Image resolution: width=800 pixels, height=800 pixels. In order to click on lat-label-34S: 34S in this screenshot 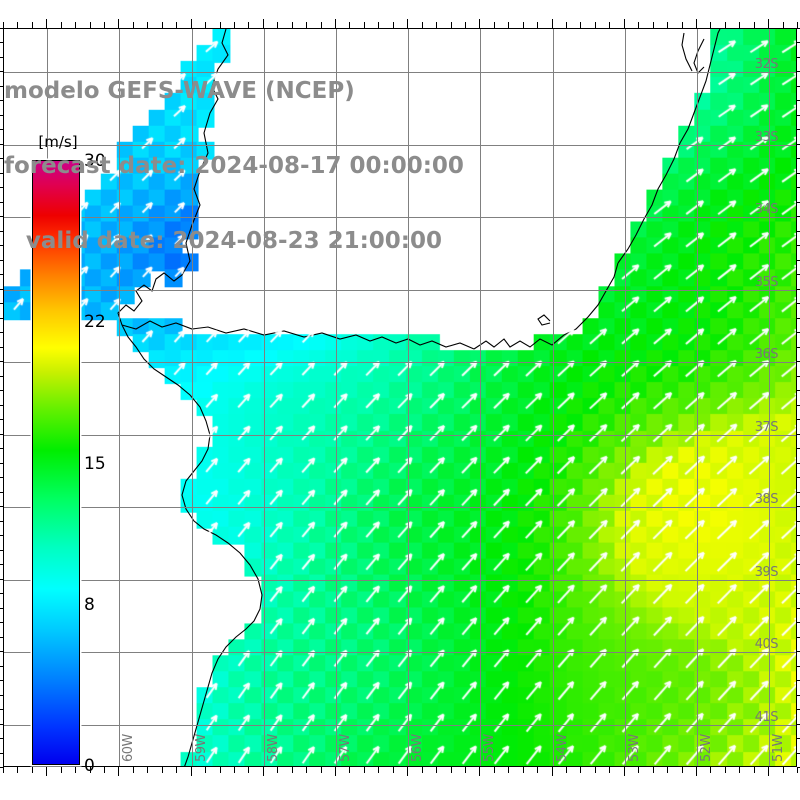, I will do `click(766, 210)`.